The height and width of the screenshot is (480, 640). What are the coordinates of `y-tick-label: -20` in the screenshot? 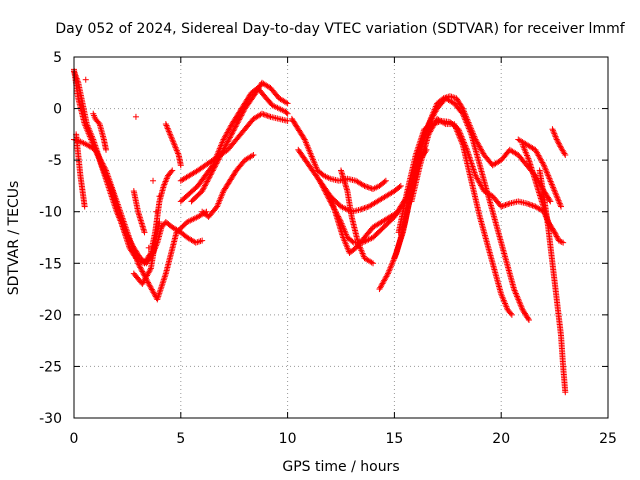 It's located at (50, 316).